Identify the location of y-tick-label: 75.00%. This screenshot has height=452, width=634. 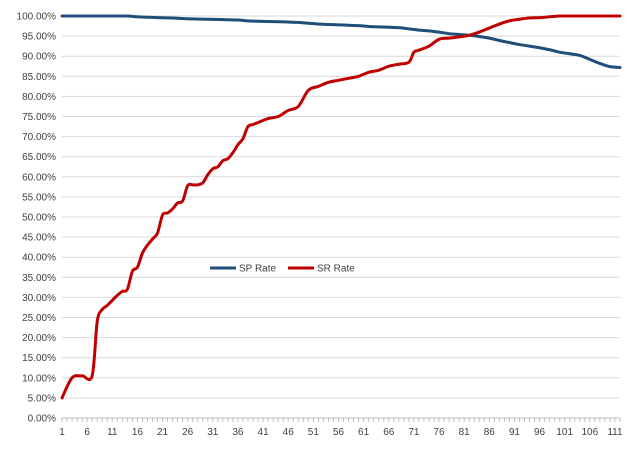
(39, 117).